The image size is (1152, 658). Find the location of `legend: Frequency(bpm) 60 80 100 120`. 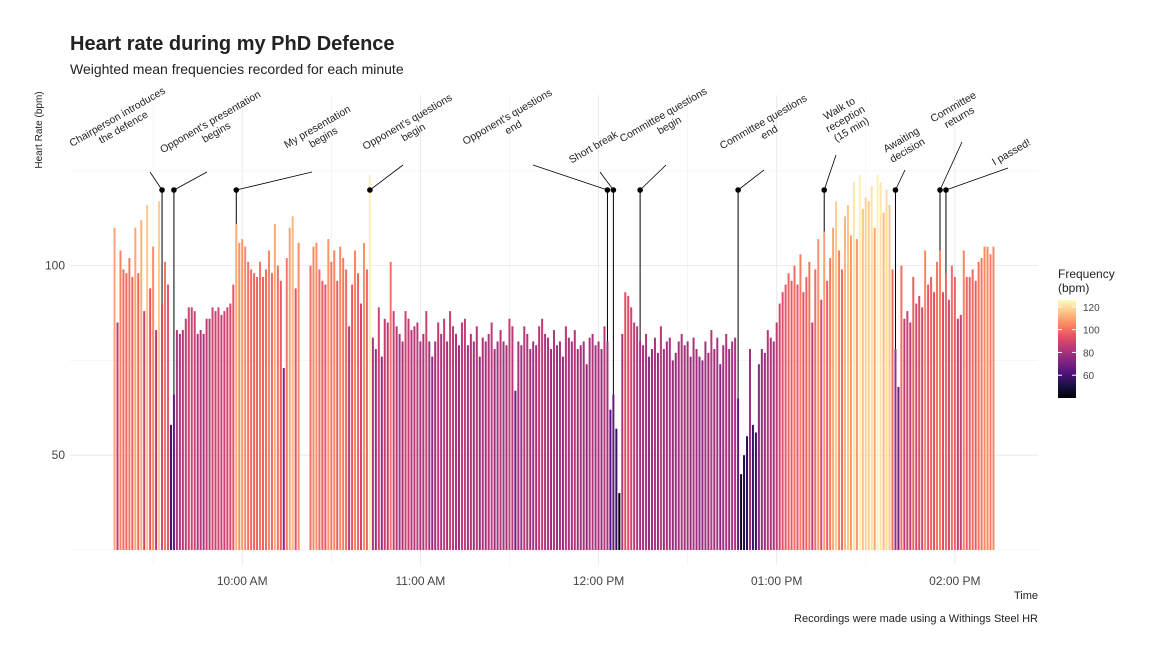

legend: Frequency(bpm) 60 80 100 120 is located at coordinates (1086, 332).